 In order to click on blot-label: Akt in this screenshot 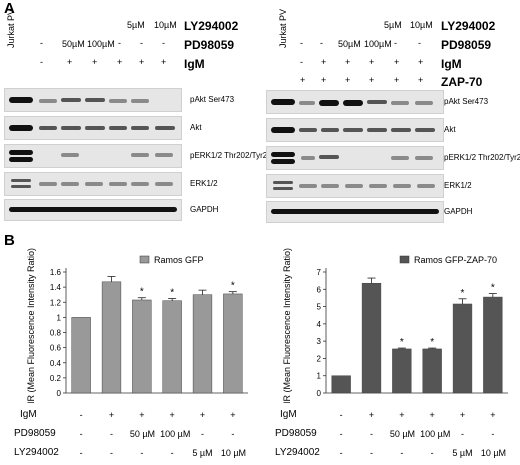, I will do `click(450, 129)`.